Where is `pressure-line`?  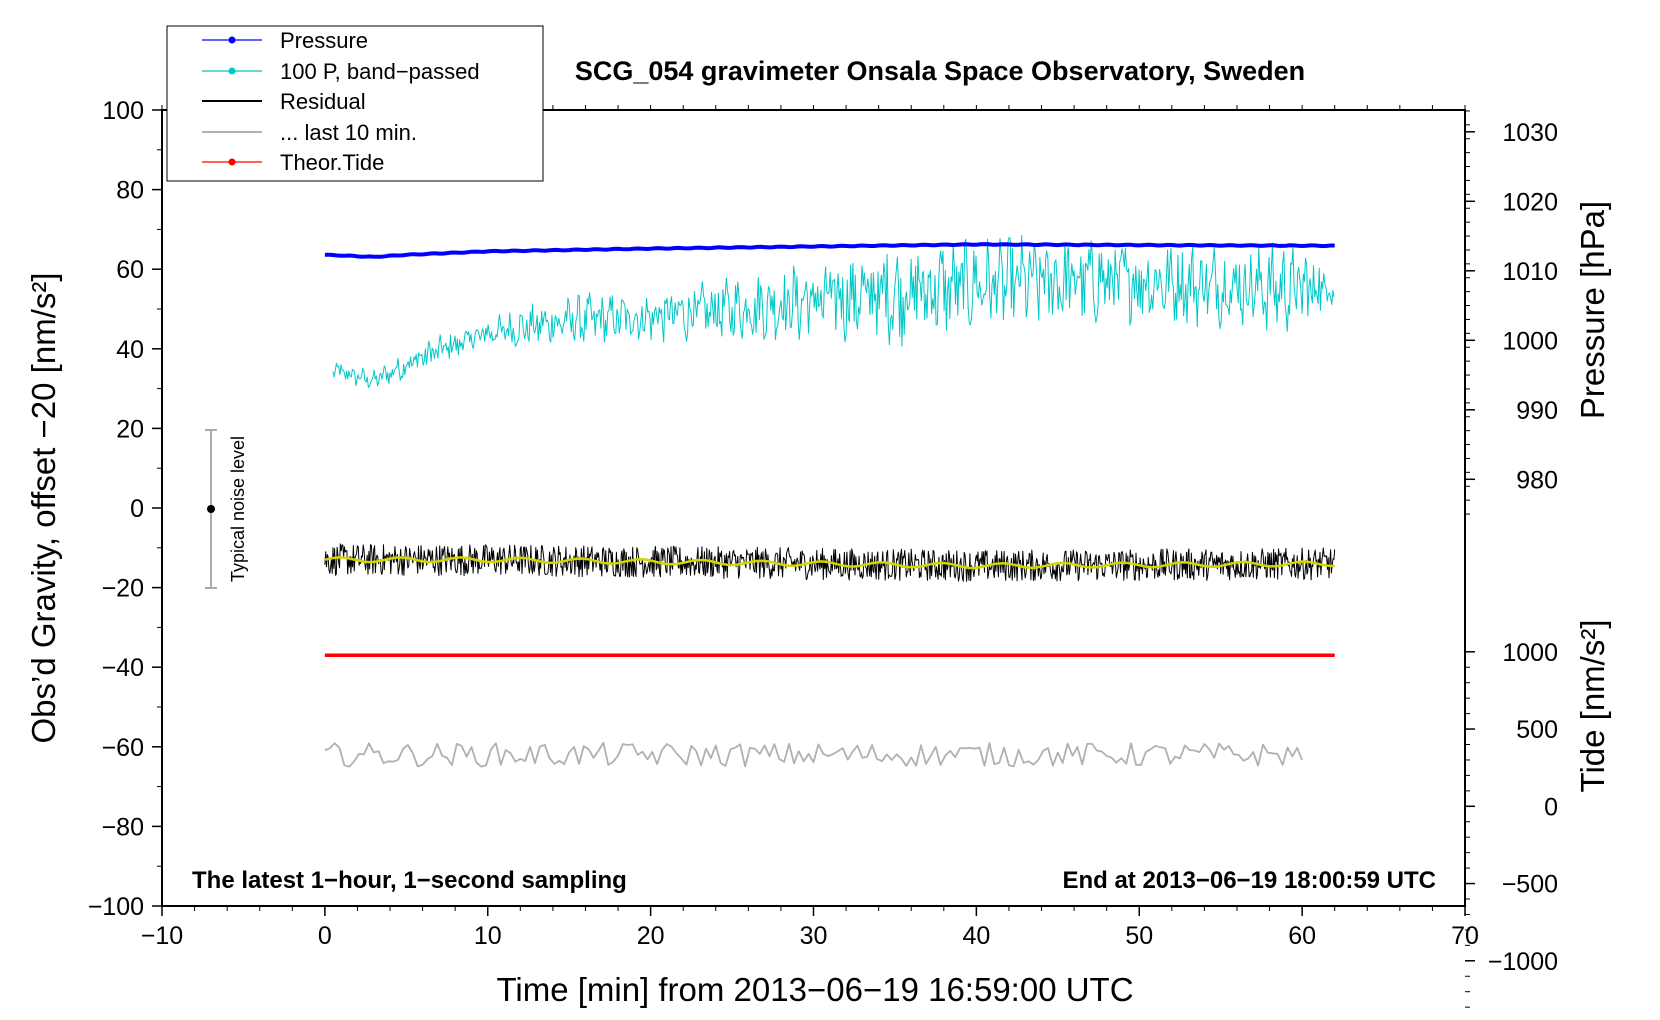 pressure-line is located at coordinates (829, 250).